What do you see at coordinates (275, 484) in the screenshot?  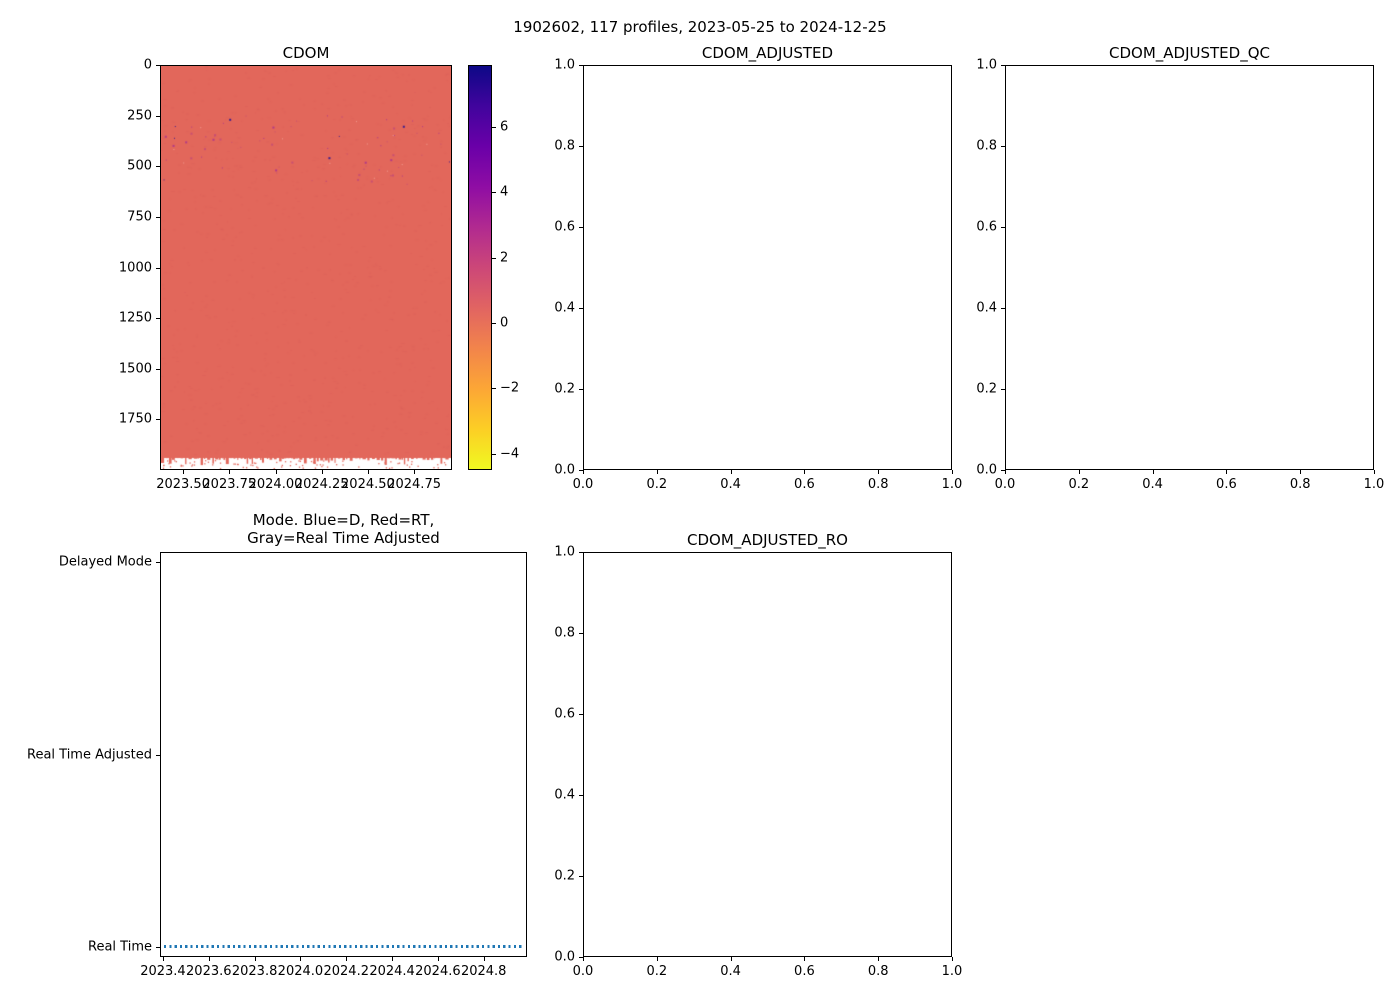 I see `x-tick-label: 2024.00` at bounding box center [275, 484].